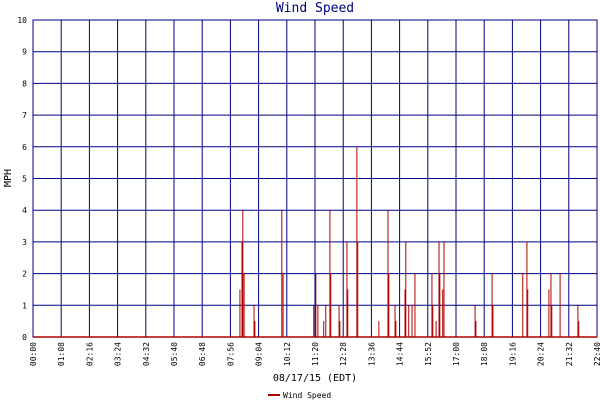 The width and height of the screenshot is (600, 400). I want to click on x-tick-label: 13:36, so click(371, 354).